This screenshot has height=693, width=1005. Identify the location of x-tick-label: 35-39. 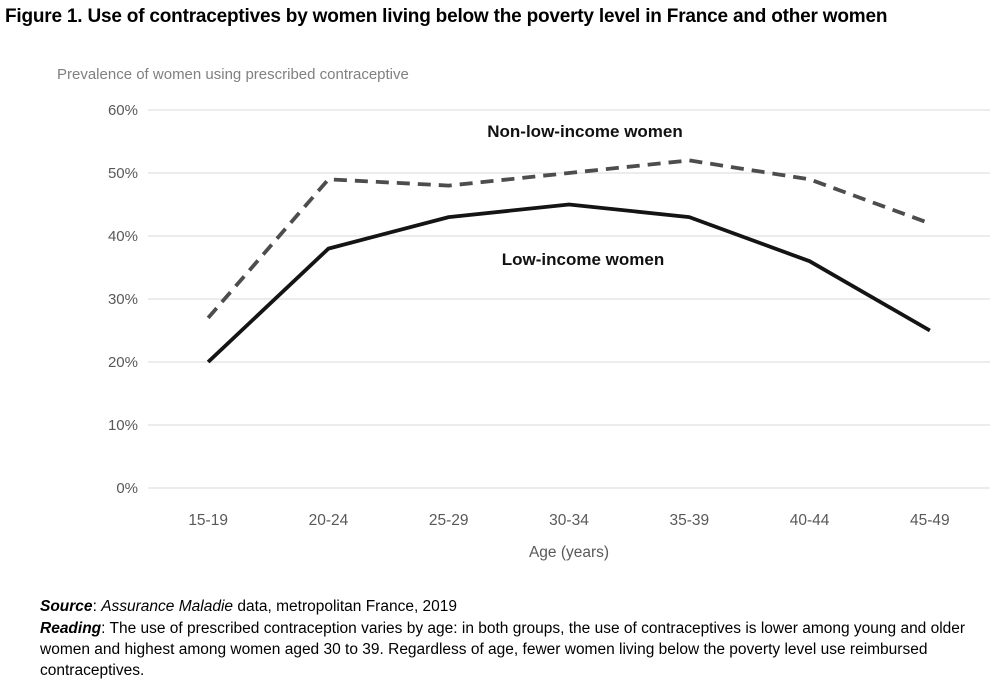
(689, 520).